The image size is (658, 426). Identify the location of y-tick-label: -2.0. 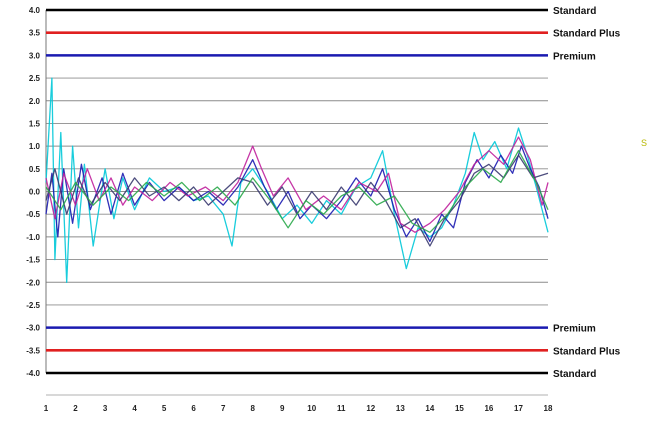
(33, 282).